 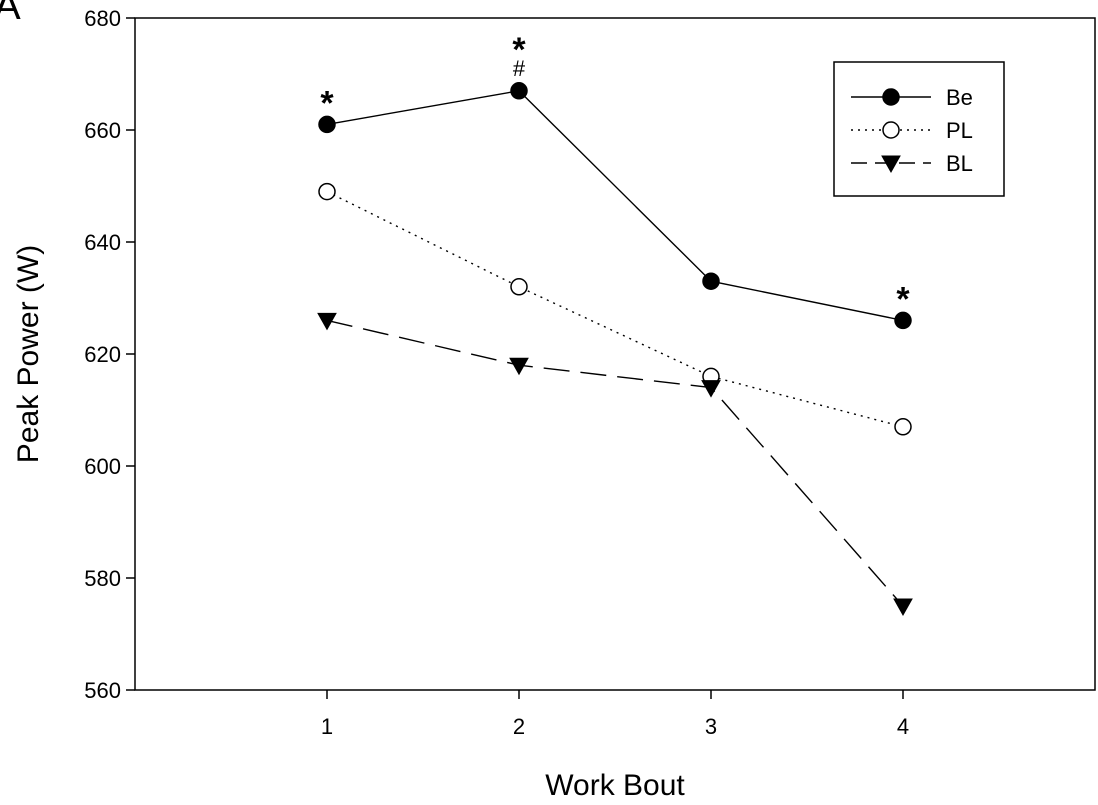 What do you see at coordinates (959, 130) in the screenshot?
I see `legend-label-pl: PL` at bounding box center [959, 130].